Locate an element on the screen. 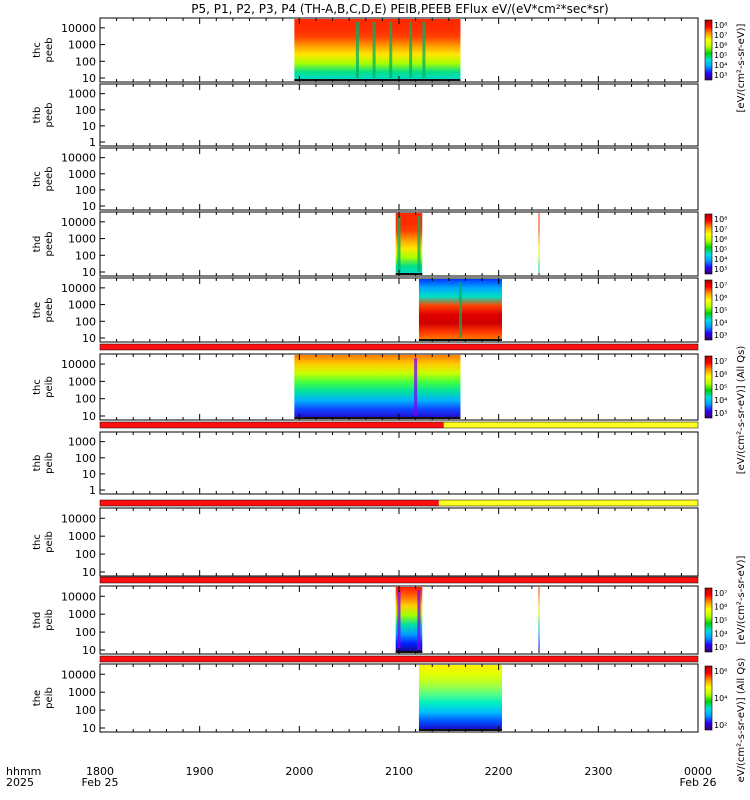  panel-label-probe: thb is located at coordinates (37, 463).